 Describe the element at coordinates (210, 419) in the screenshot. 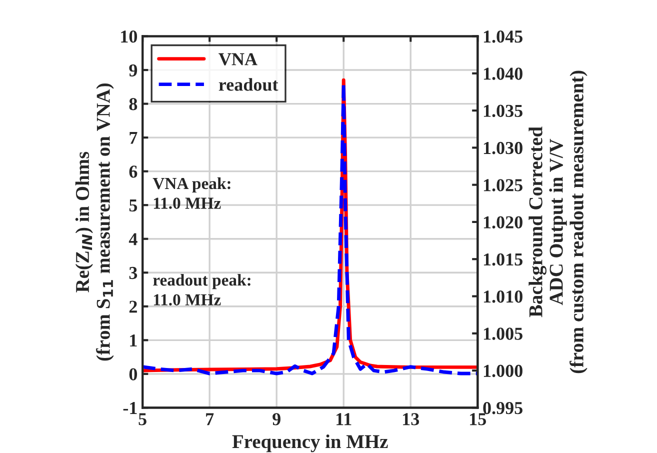

I see `x-tick-label: 7` at that location.